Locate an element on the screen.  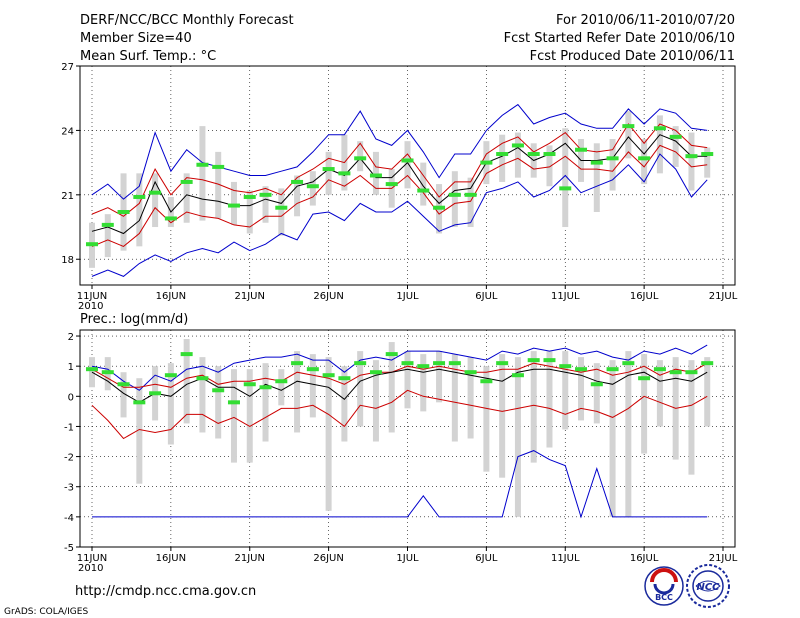
y-tick-label: -2 is located at coordinates (69, 458).